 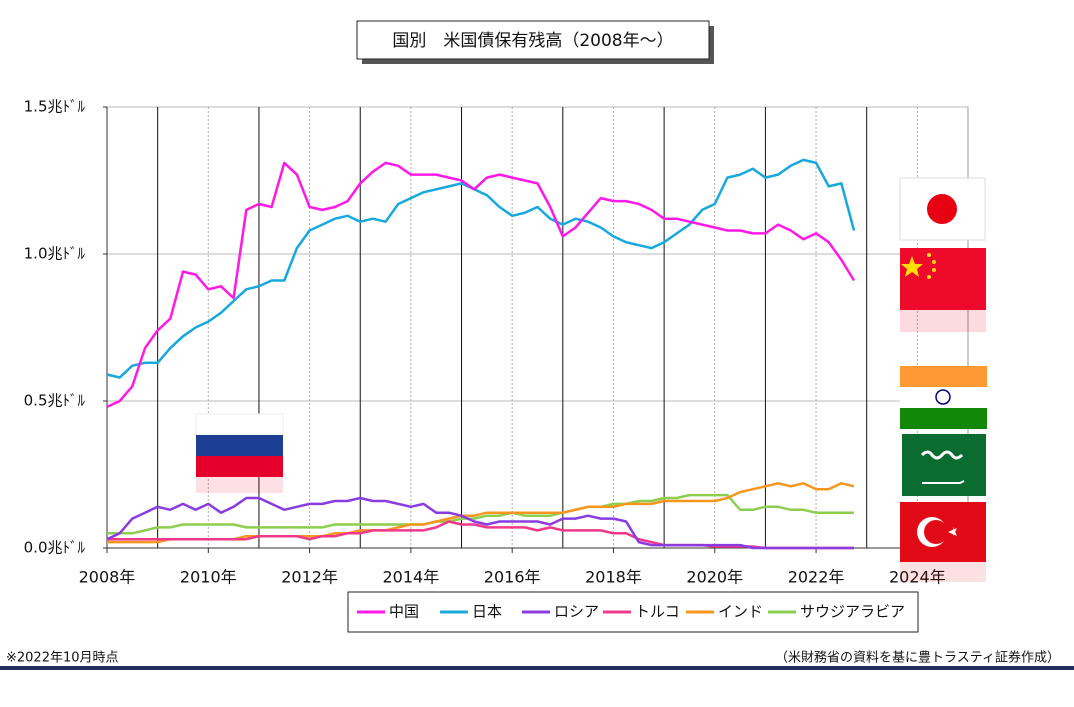 I want to click on legend-label: ロシア, so click(x=576, y=612).